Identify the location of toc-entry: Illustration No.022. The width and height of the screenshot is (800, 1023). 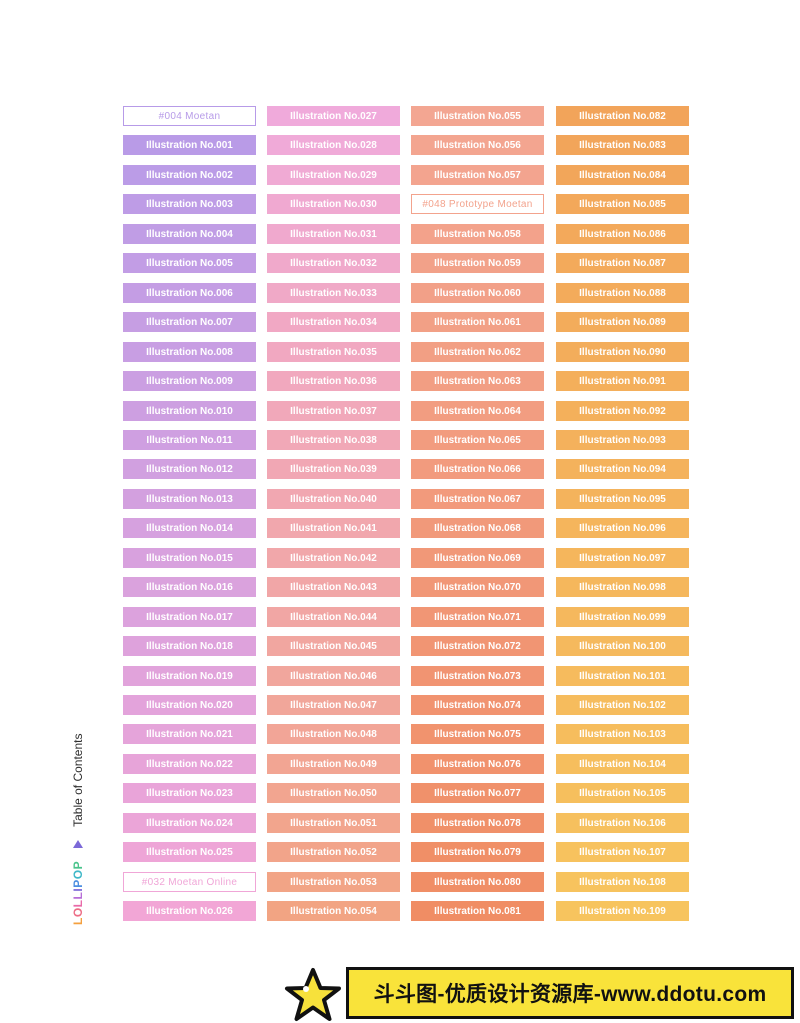
(189, 764).